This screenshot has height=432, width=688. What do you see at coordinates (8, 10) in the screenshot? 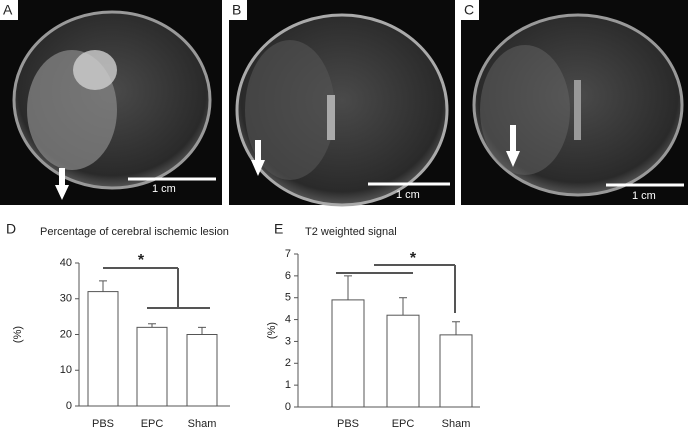
I see `panel-label: A` at bounding box center [8, 10].